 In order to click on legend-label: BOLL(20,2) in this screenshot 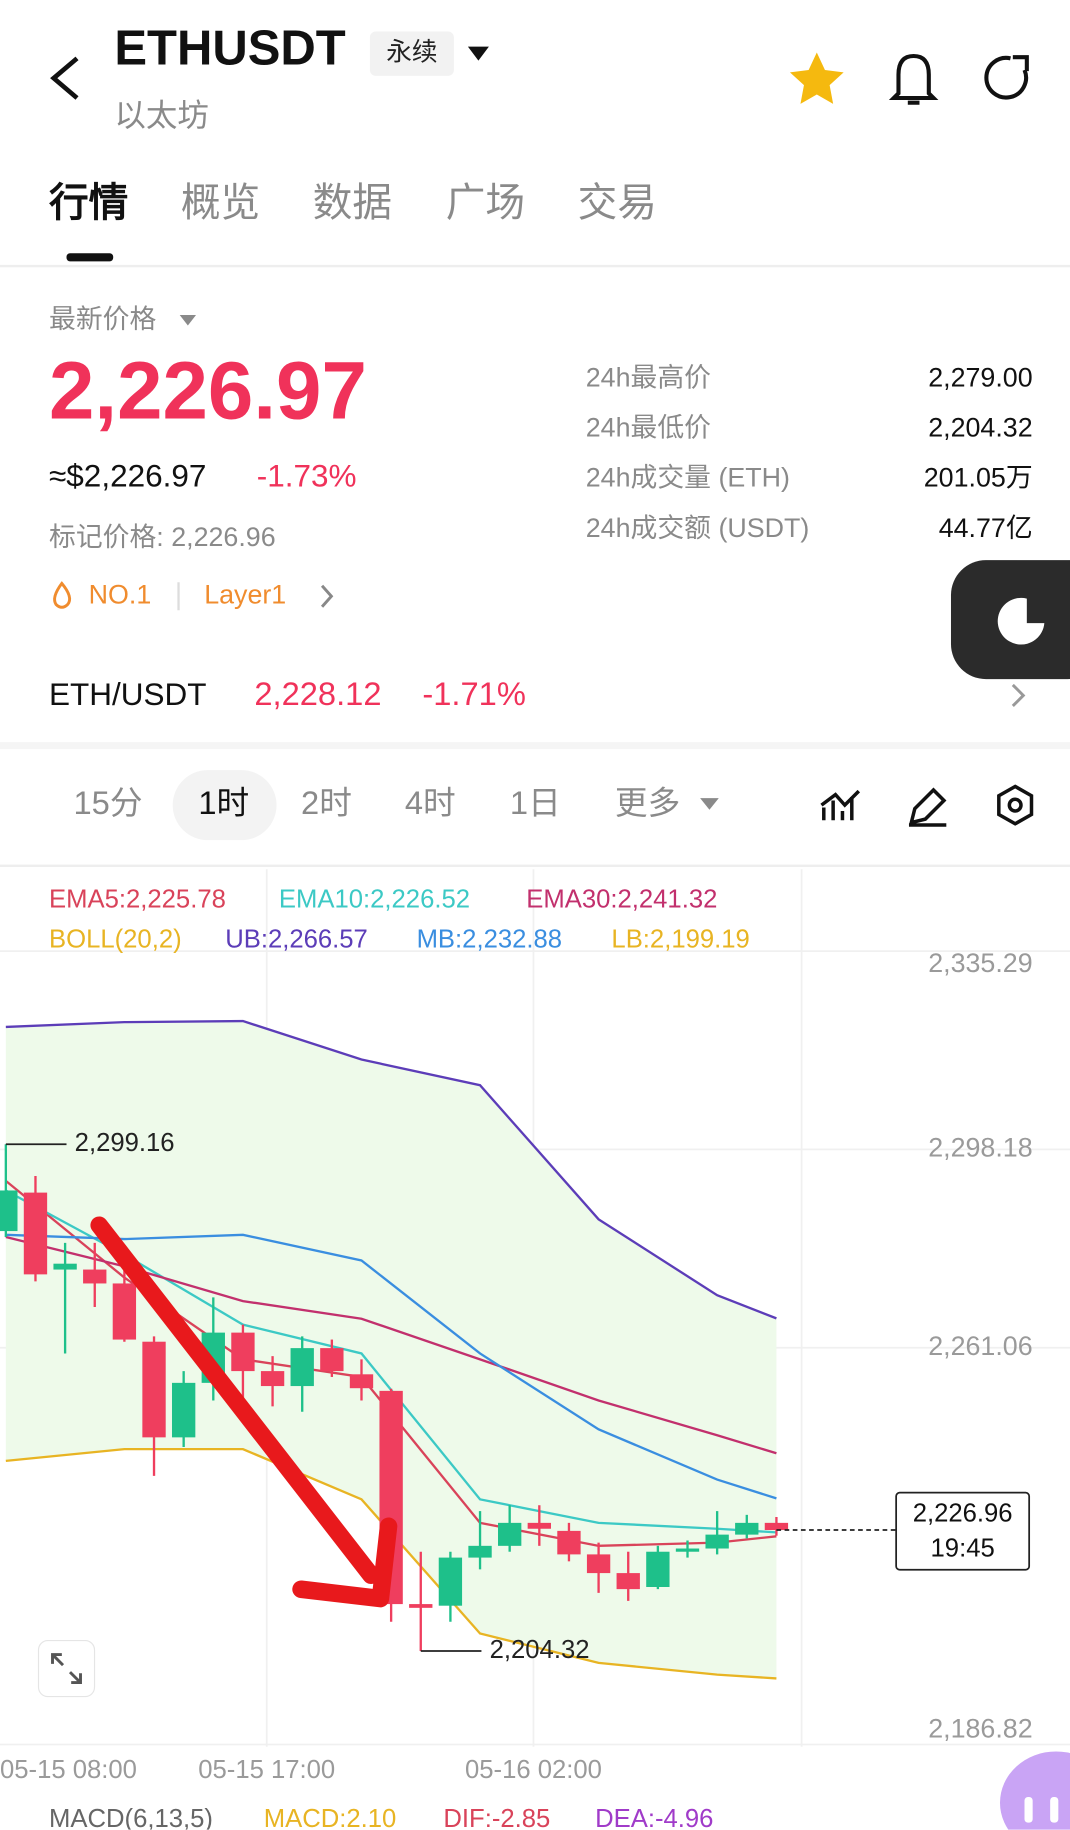, I will do `click(115, 939)`.